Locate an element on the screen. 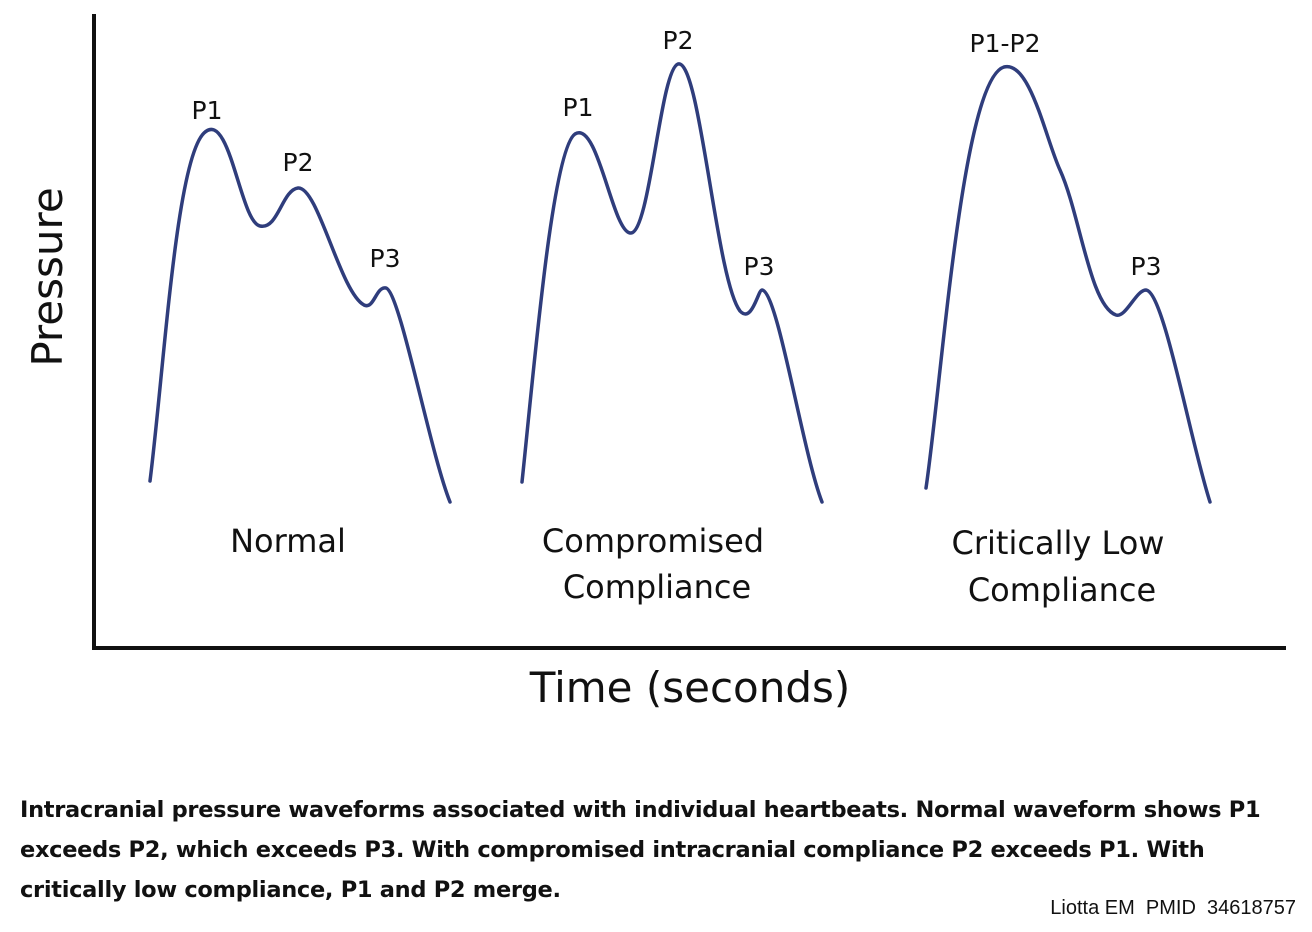 The height and width of the screenshot is (932, 1312). peak-label-normal-p2: P2 is located at coordinates (298, 162).